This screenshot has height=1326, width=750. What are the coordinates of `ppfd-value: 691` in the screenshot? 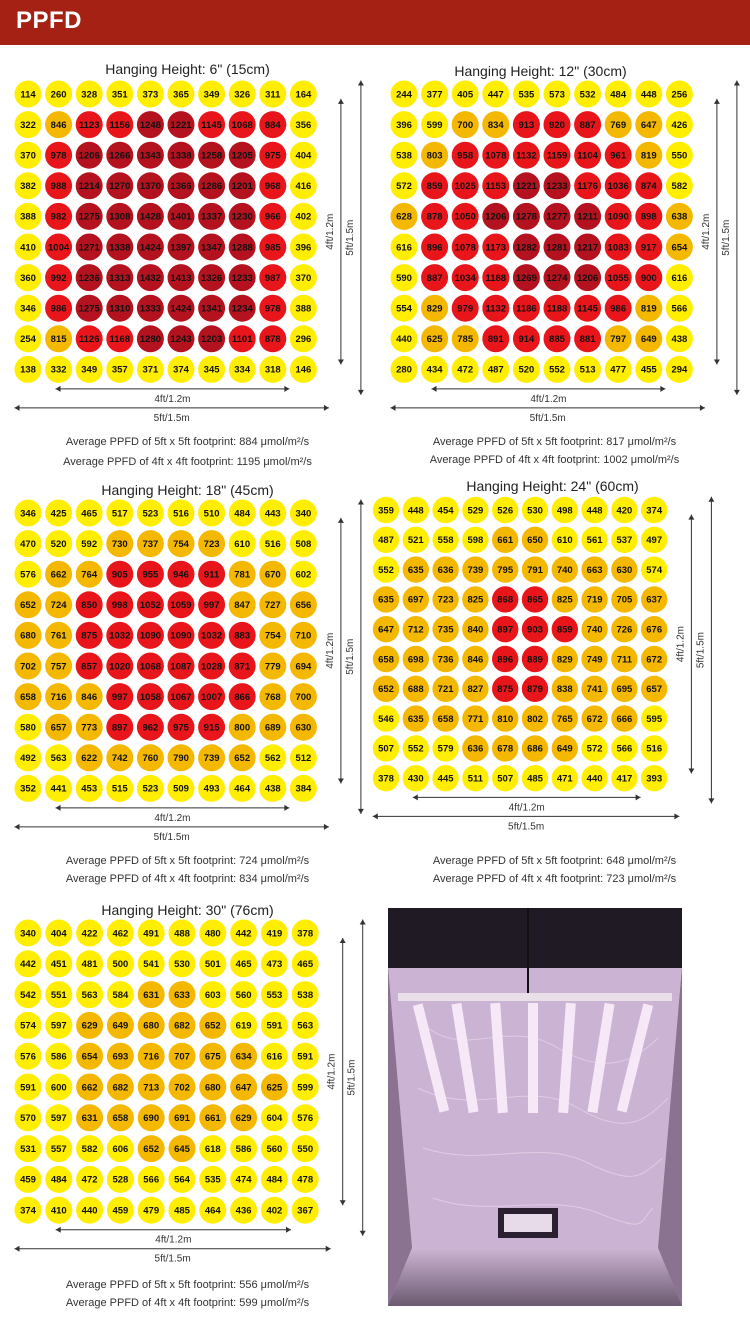 It's located at (182, 1118).